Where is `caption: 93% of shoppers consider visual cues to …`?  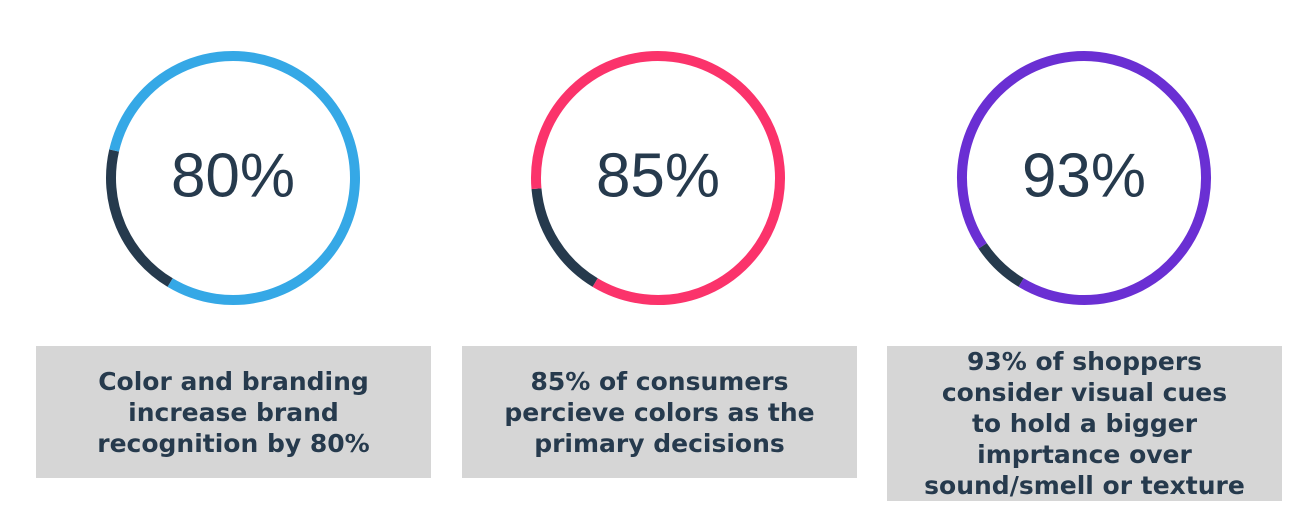
caption: 93% of shoppers consider visual cues to … is located at coordinates (1084, 423).